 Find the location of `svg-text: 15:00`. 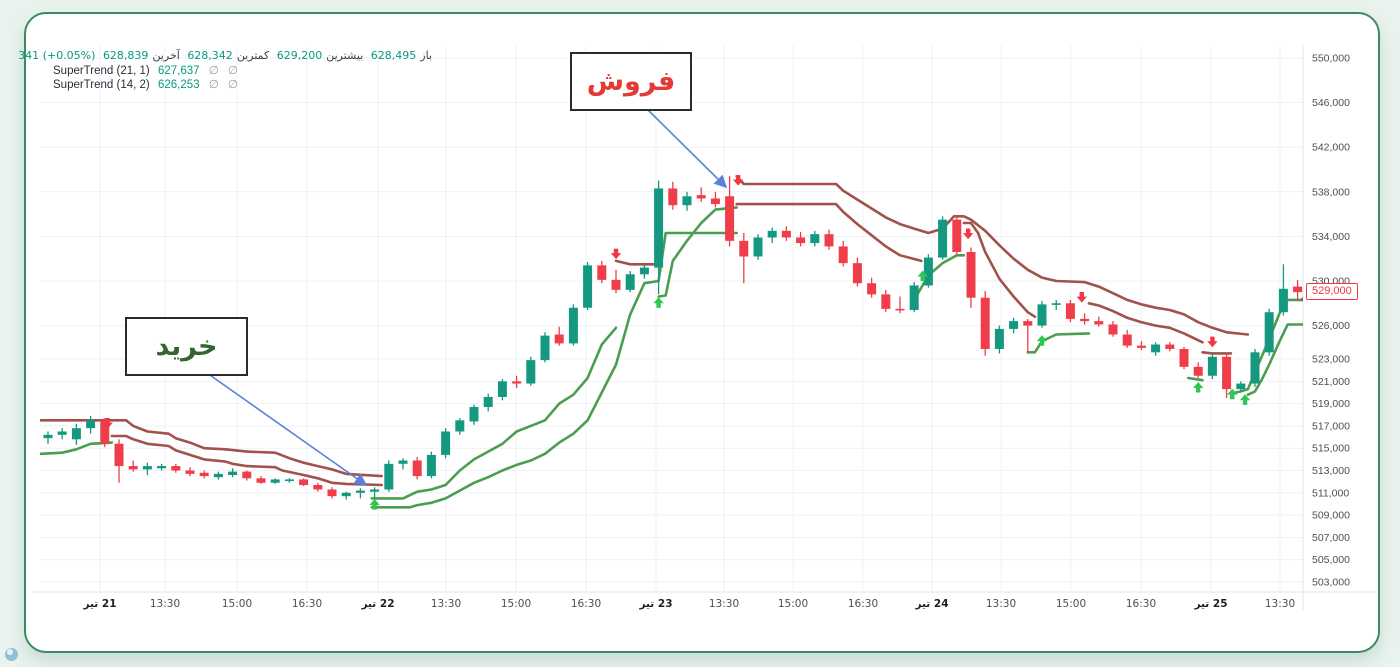

svg-text: 15:00 is located at coordinates (516, 604).